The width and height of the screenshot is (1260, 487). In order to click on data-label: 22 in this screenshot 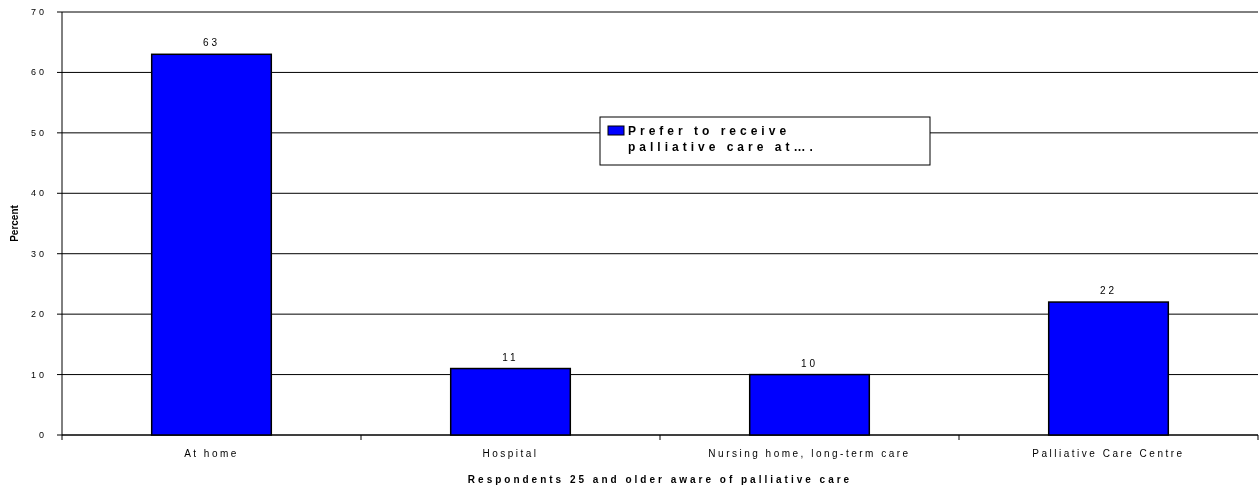, I will do `click(1108, 291)`.